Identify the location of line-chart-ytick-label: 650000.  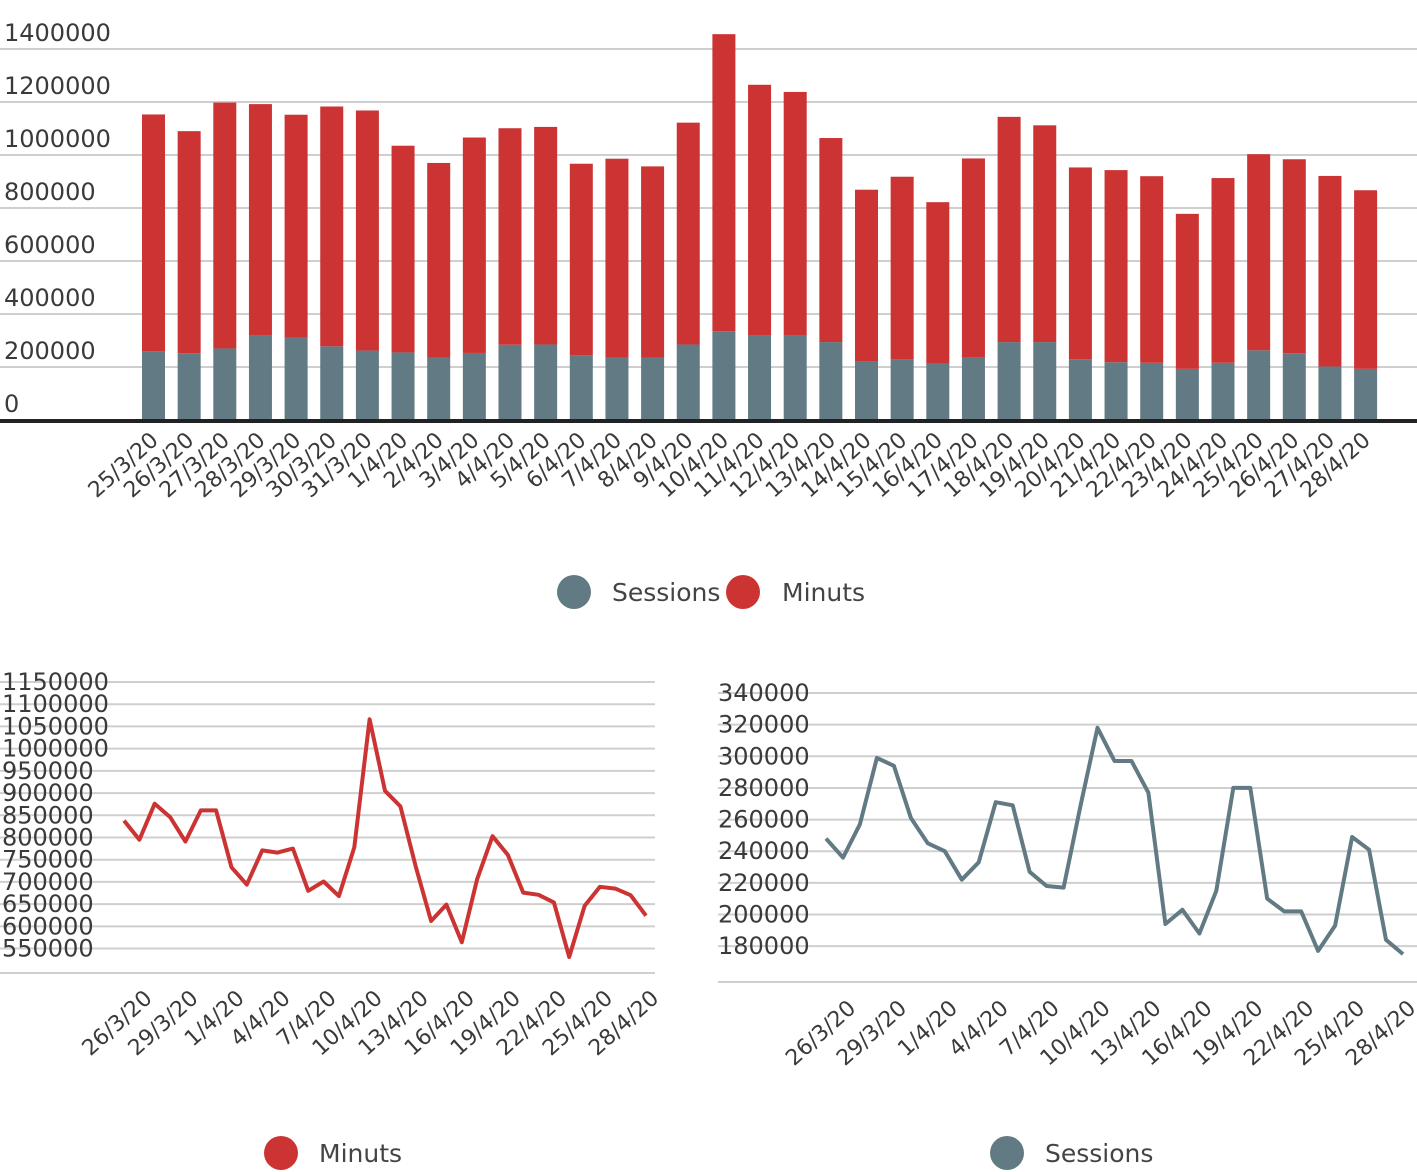
(48, 904).